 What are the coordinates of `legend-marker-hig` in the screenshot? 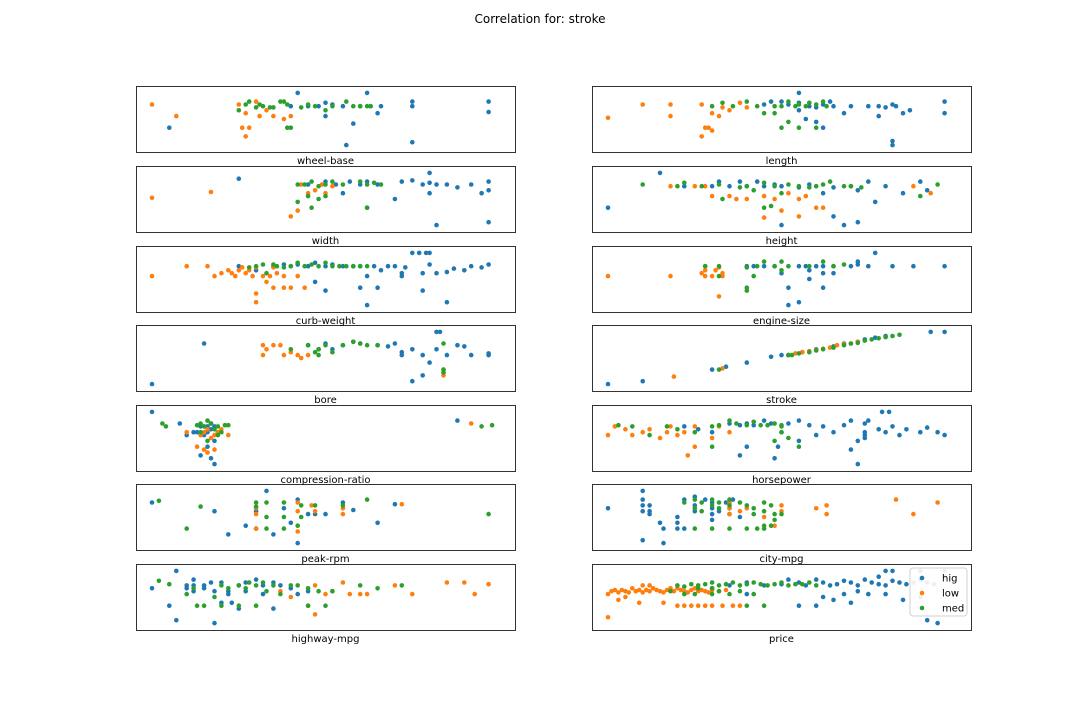 It's located at (922, 578).